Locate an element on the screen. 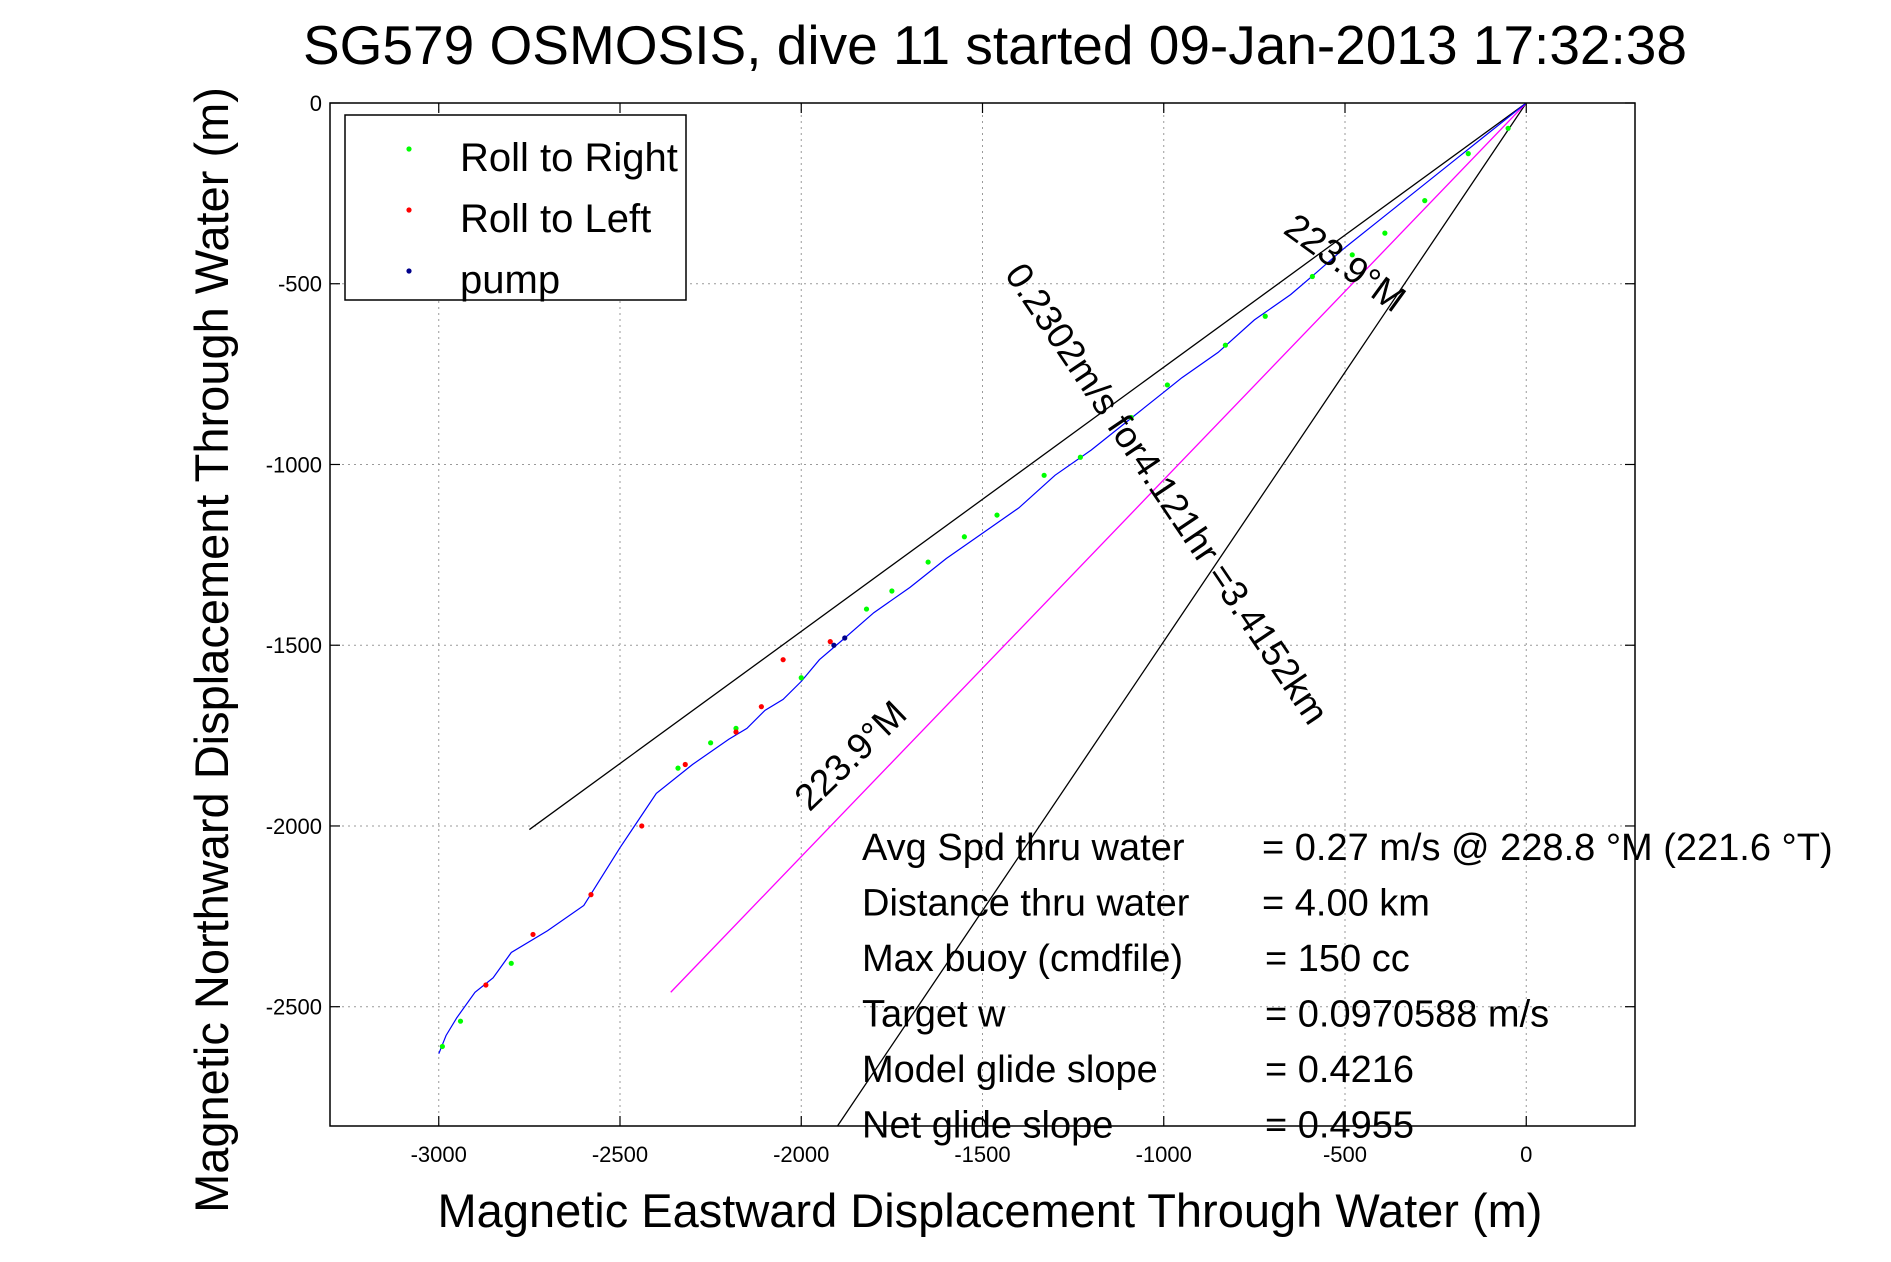 The width and height of the screenshot is (1891, 1262). legend: Roll to Right Roll to Left pump is located at coordinates (515, 208).